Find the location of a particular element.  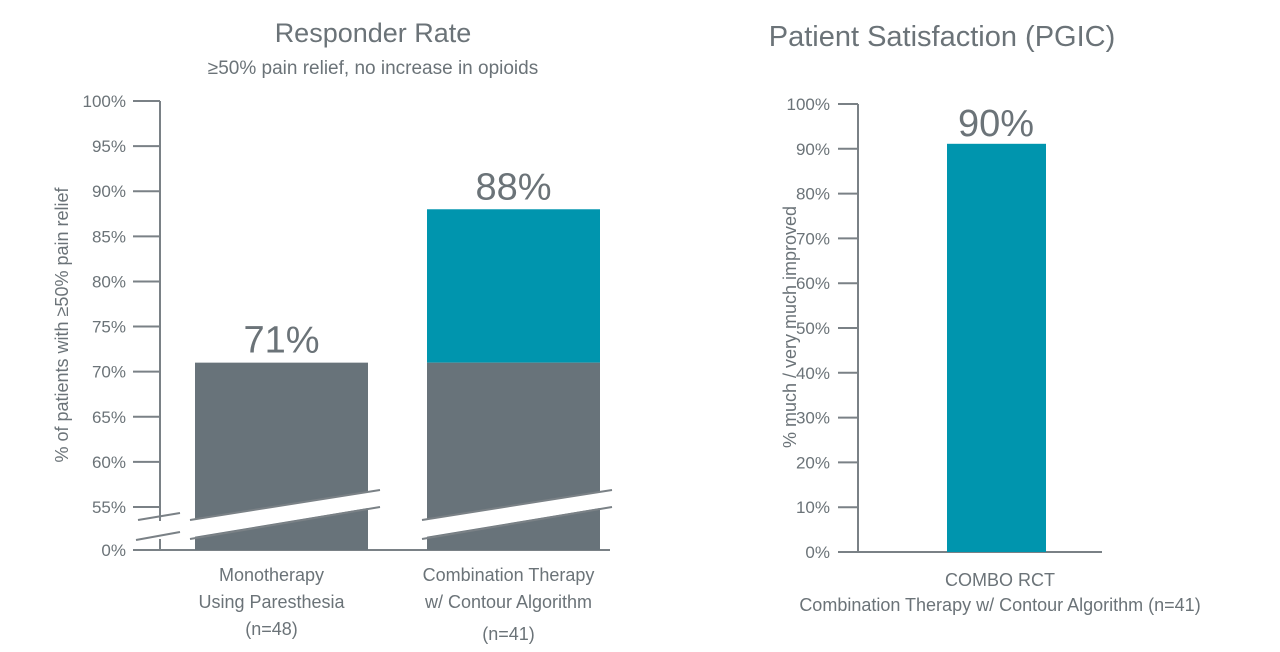

left-ytick-label: 80% is located at coordinates (109, 281).